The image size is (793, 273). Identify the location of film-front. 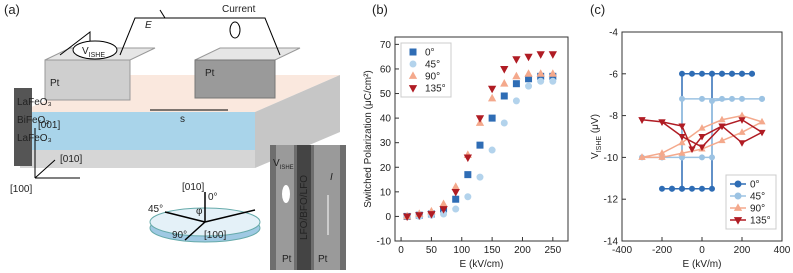
(137, 131).